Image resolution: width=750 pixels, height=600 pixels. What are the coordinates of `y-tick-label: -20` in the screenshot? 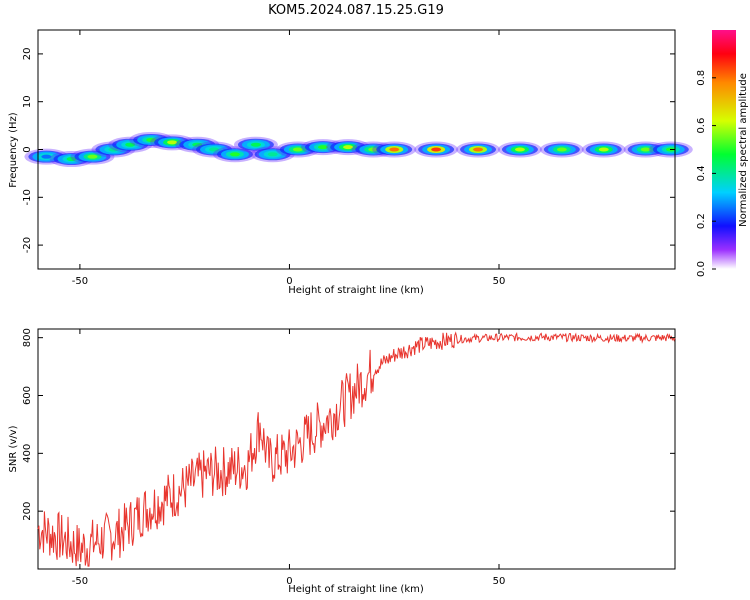 It's located at (27, 245).